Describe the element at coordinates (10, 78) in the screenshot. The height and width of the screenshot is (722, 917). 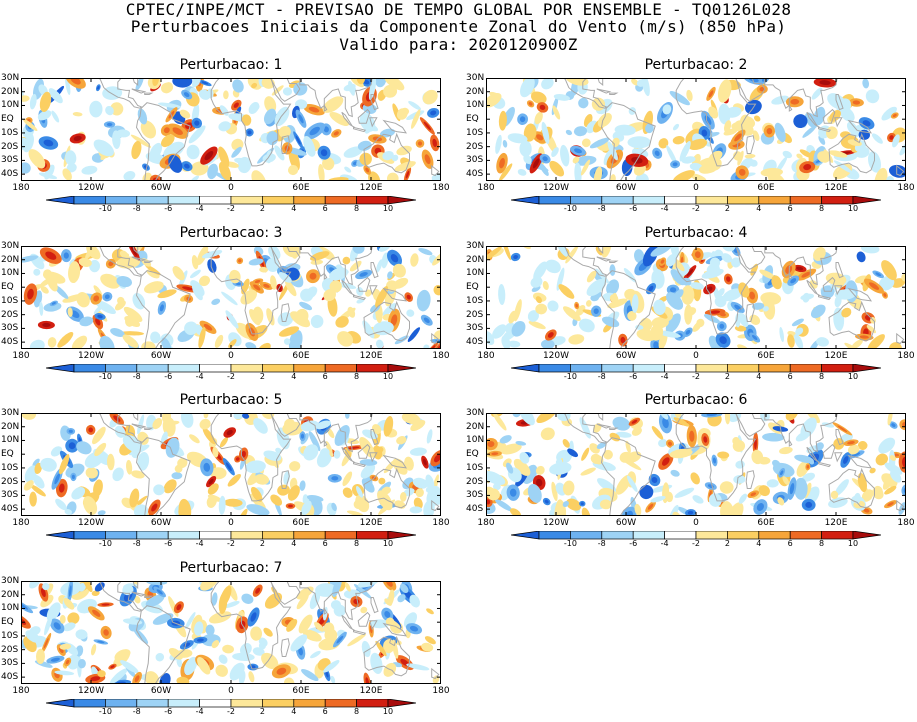
I see `latitude-label: 30N` at that location.